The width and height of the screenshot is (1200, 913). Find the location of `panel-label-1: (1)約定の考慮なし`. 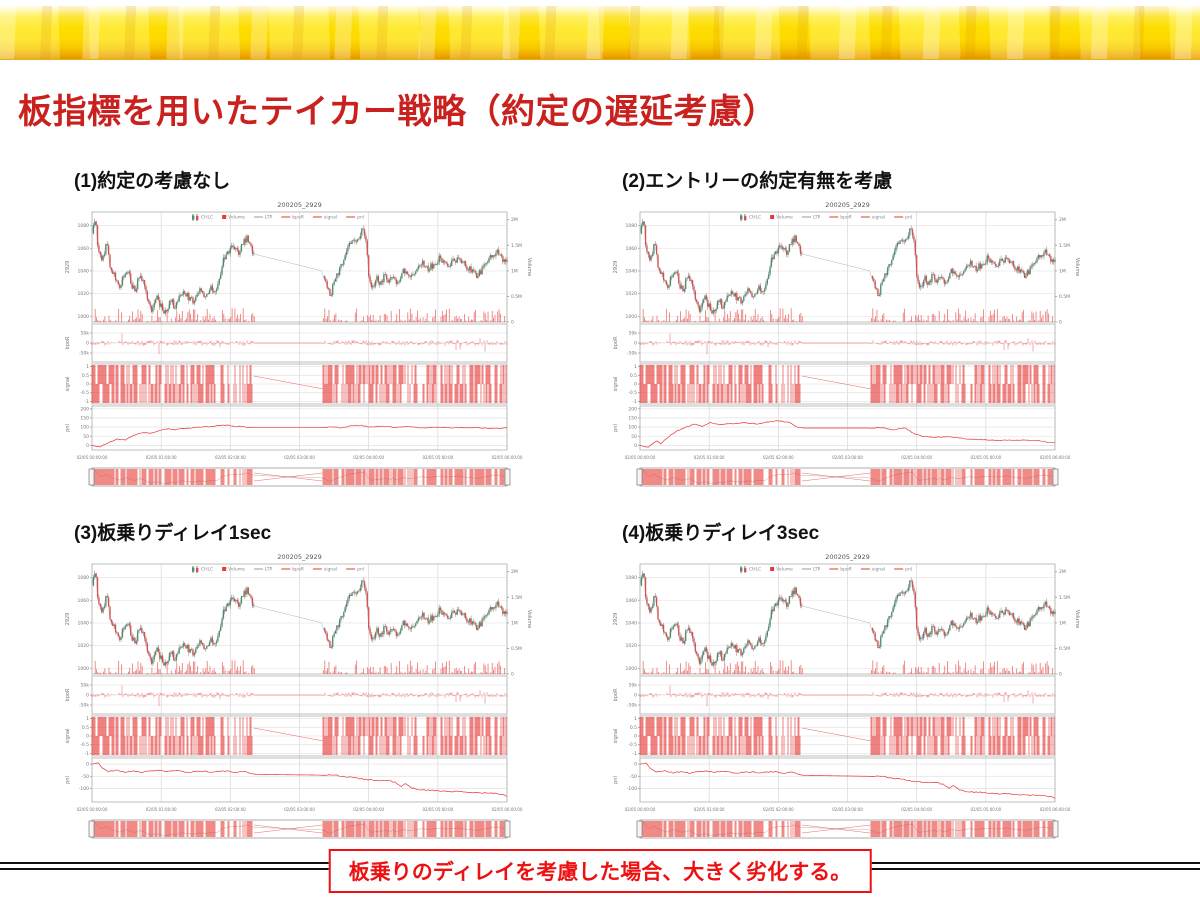

panel-label-1: (1)約定の考慮なし is located at coordinates (152, 181).